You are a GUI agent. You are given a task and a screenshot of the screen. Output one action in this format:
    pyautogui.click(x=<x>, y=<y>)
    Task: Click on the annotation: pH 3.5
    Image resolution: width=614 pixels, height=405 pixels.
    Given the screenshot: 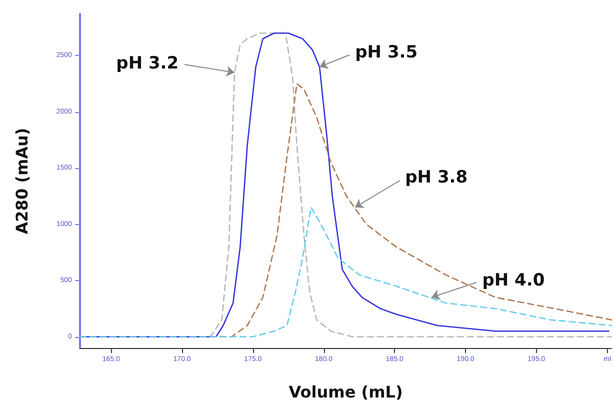 What is the action you would take?
    pyautogui.click(x=386, y=52)
    